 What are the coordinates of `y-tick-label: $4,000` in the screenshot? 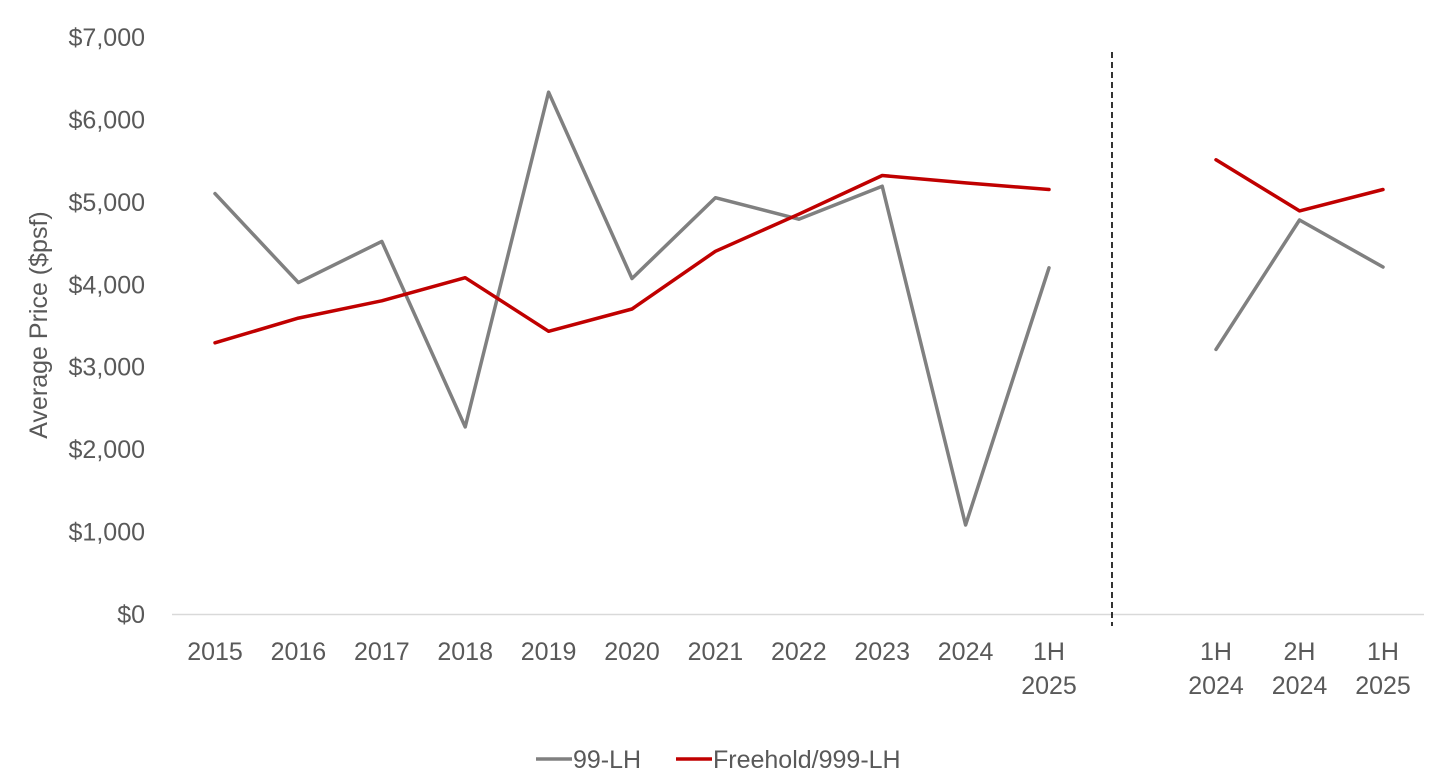 It's located at (107, 285).